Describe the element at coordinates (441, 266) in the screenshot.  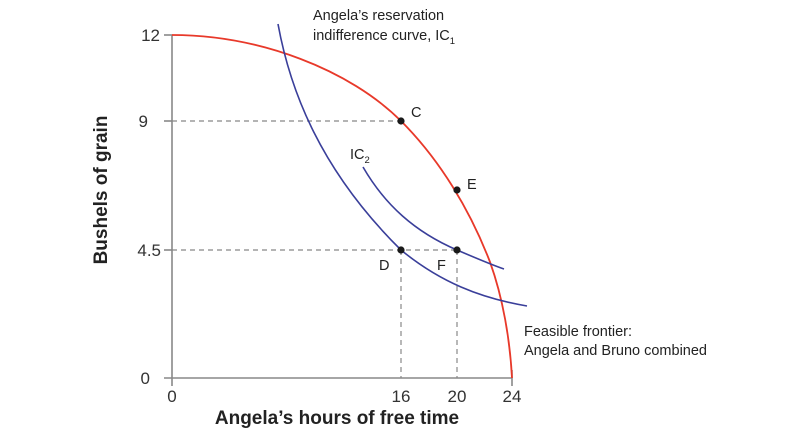
I see `point-label-f: F` at that location.